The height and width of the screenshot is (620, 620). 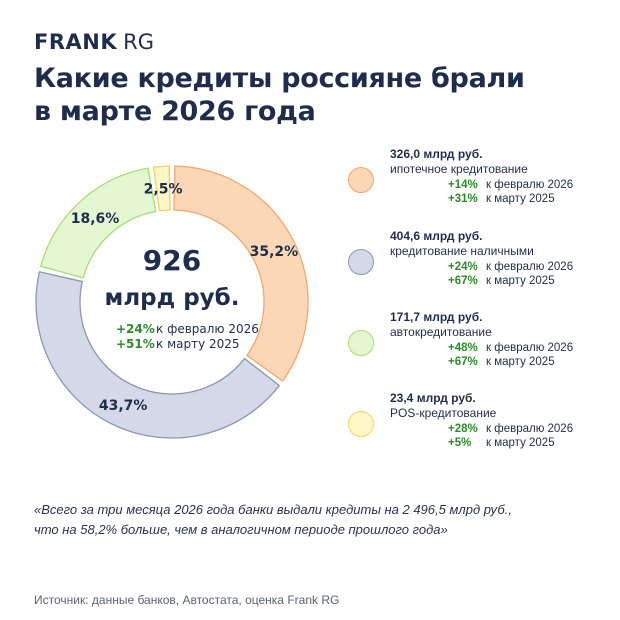 What do you see at coordinates (76, 42) in the screenshot?
I see `logo-brand: FRANK` at bounding box center [76, 42].